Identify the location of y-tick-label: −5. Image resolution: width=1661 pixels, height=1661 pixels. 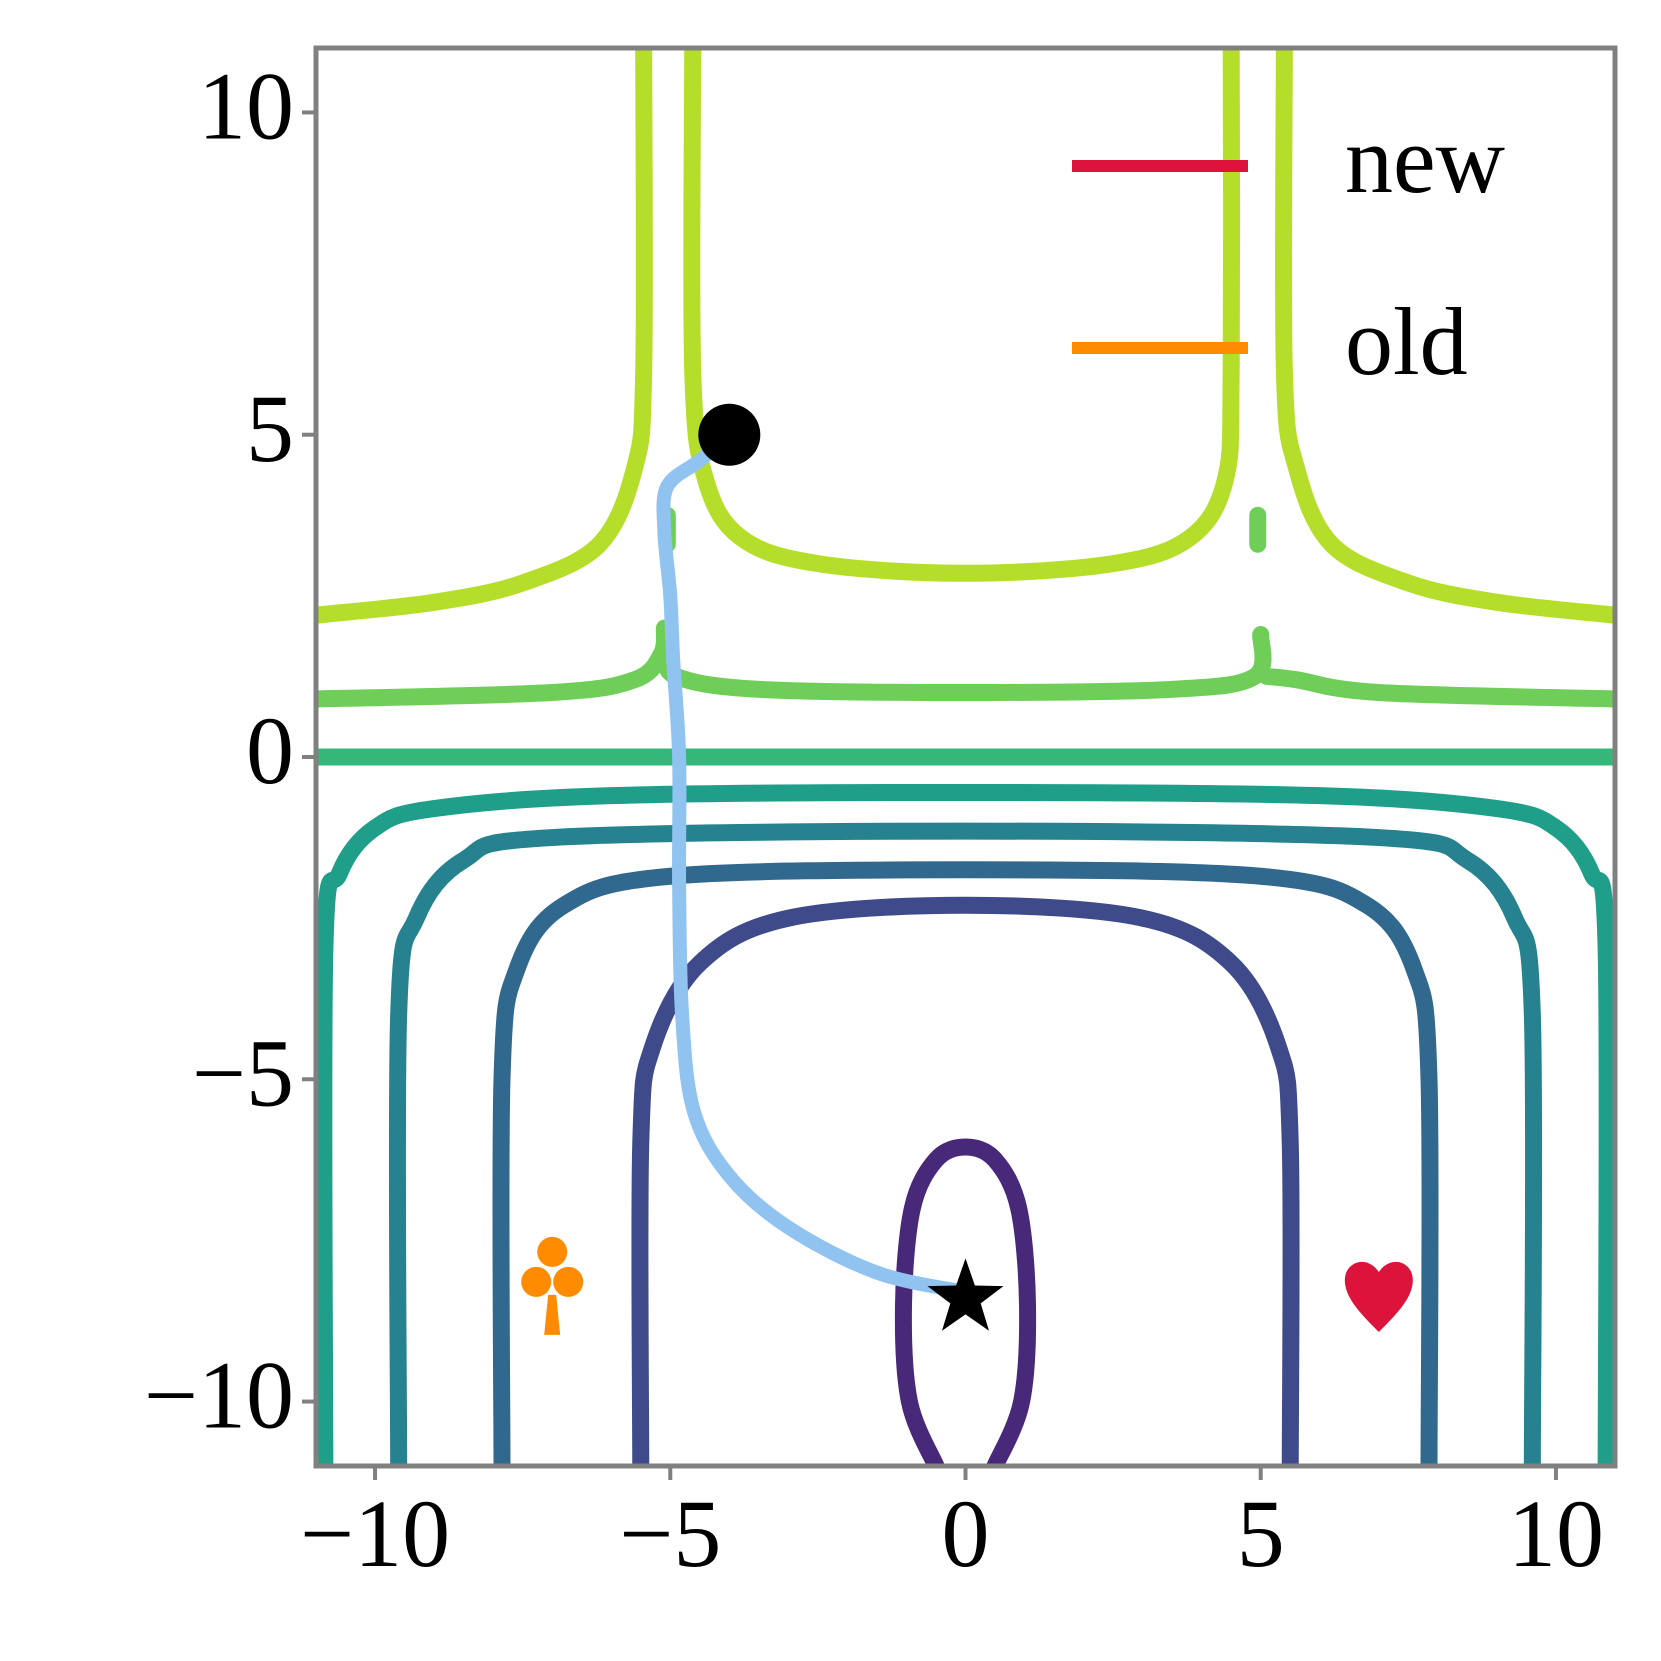
(243, 1072).